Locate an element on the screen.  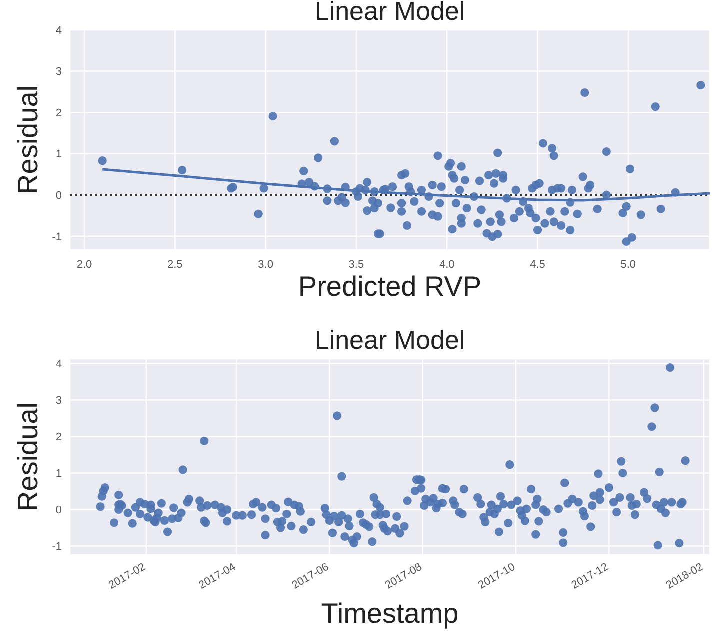
x-tick-label: 3.5 is located at coordinates (356, 265).